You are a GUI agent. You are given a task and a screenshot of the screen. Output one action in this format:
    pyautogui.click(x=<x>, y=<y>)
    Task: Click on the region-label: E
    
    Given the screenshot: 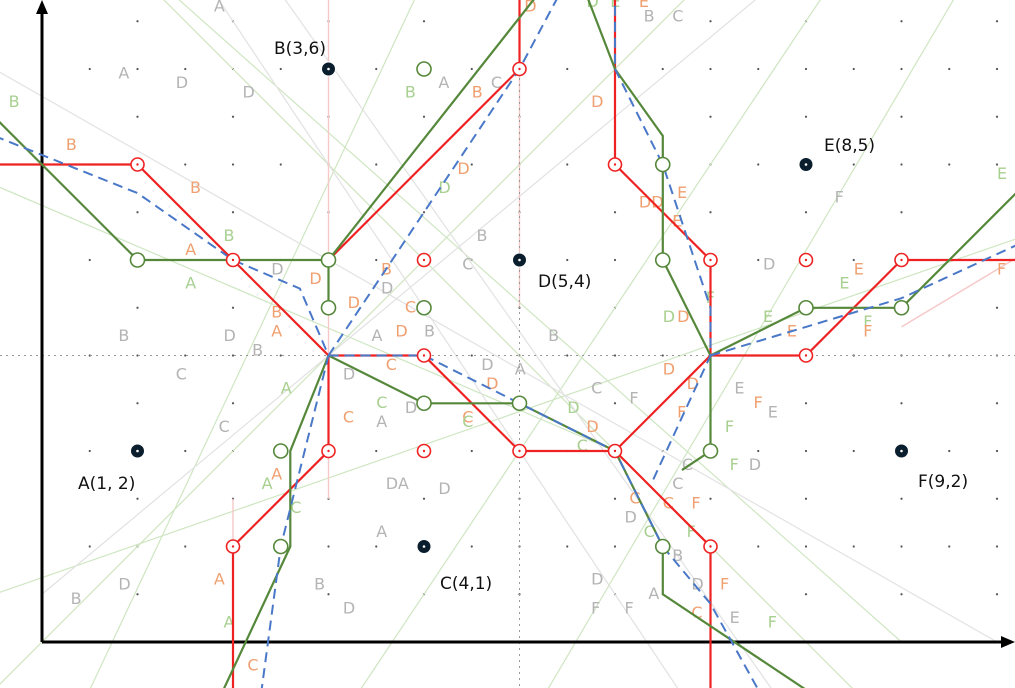 What is the action you would take?
    pyautogui.click(x=859, y=268)
    